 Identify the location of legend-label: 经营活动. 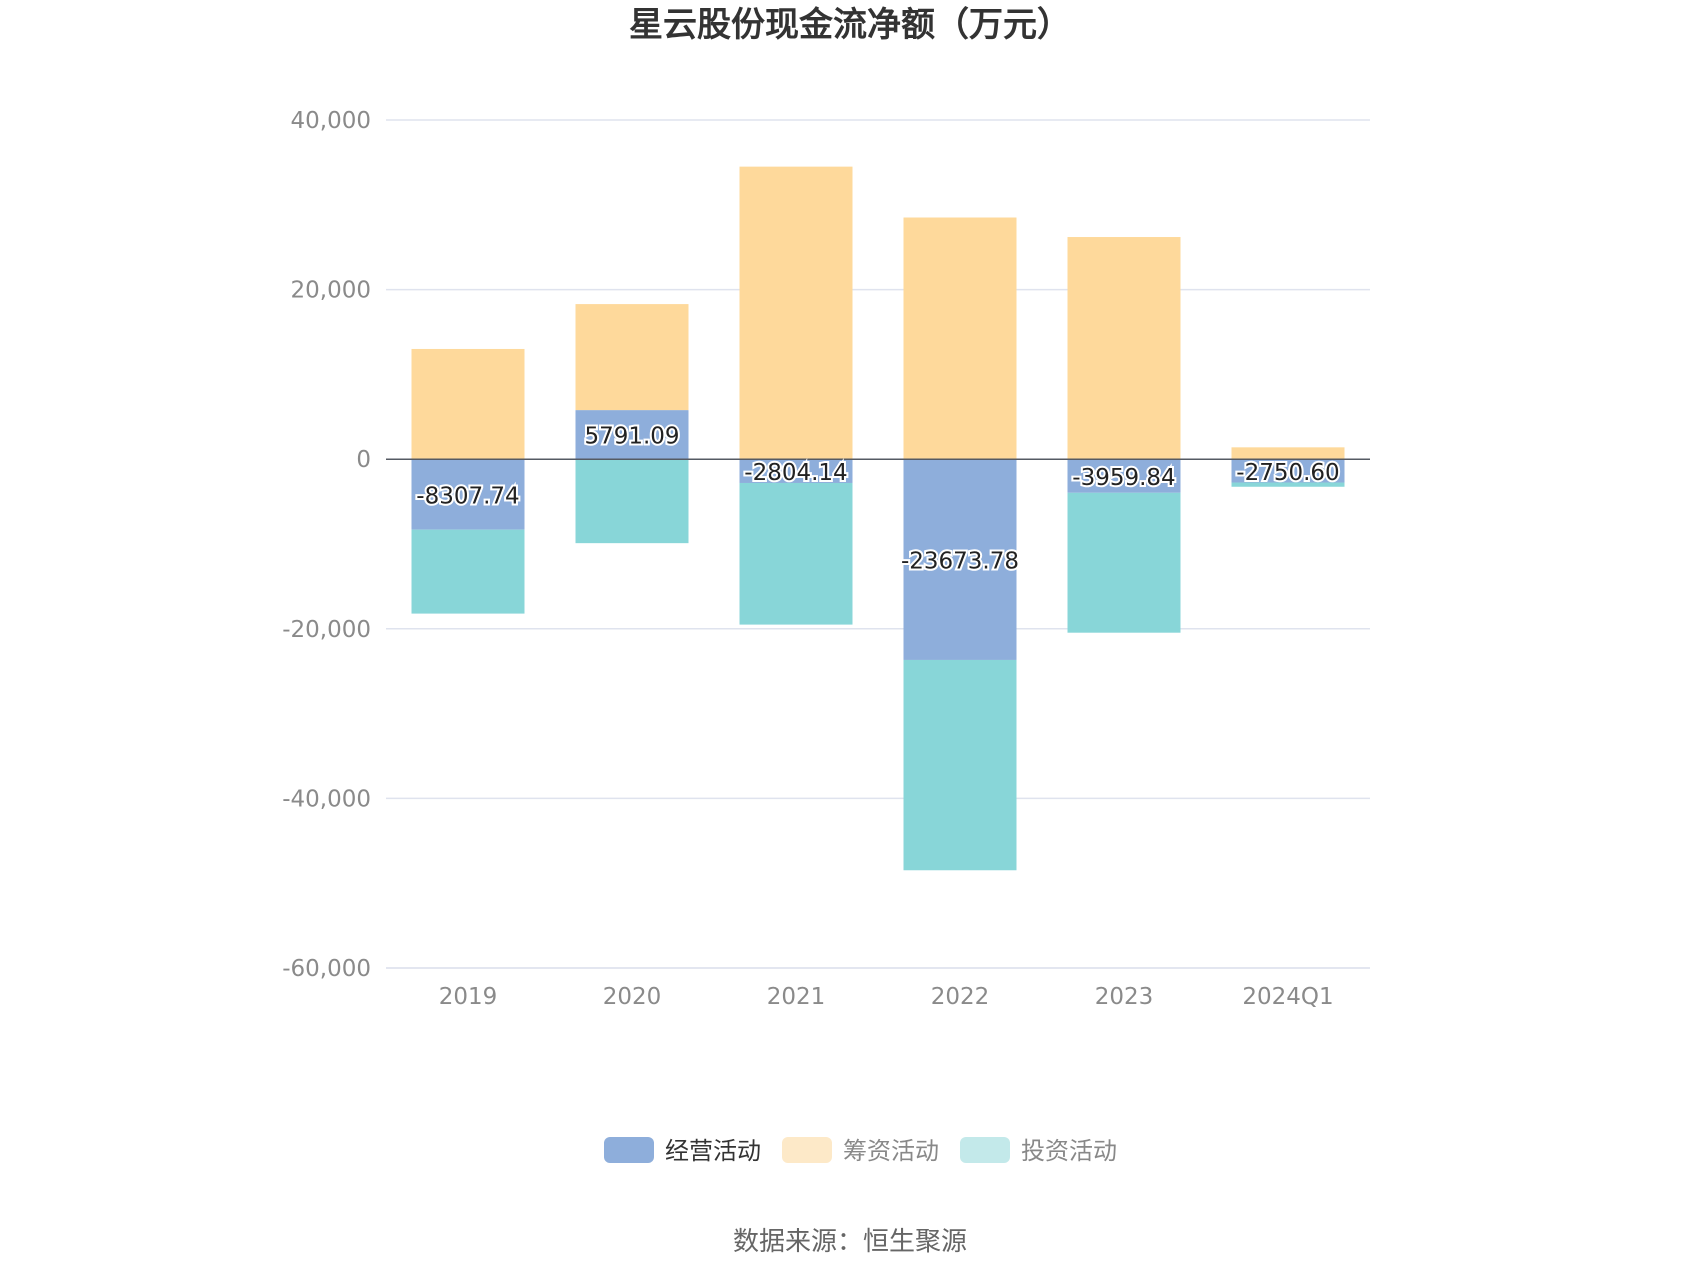
(713, 1151).